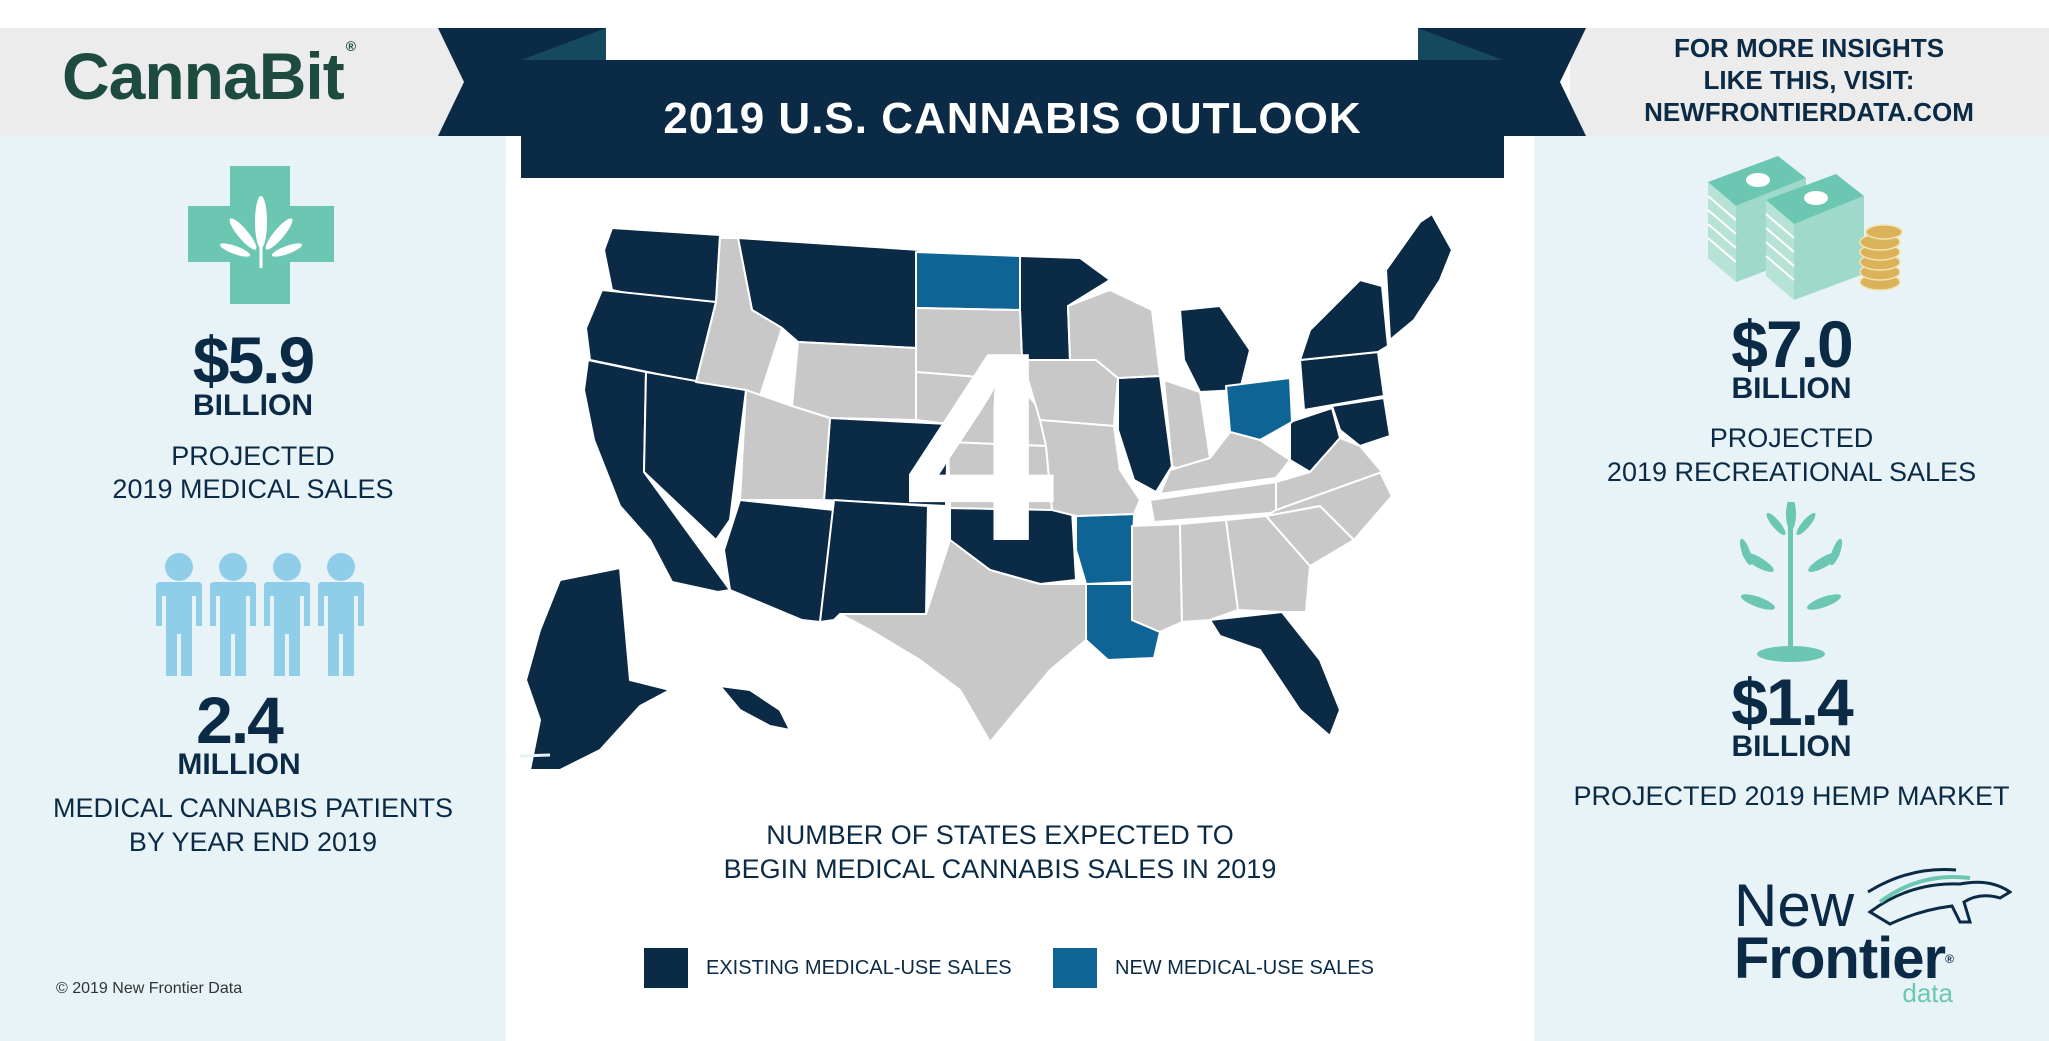 Image resolution: width=2049 pixels, height=1041 pixels. I want to click on legend-new: NEW MEDICAL-USE SALES, so click(1213, 968).